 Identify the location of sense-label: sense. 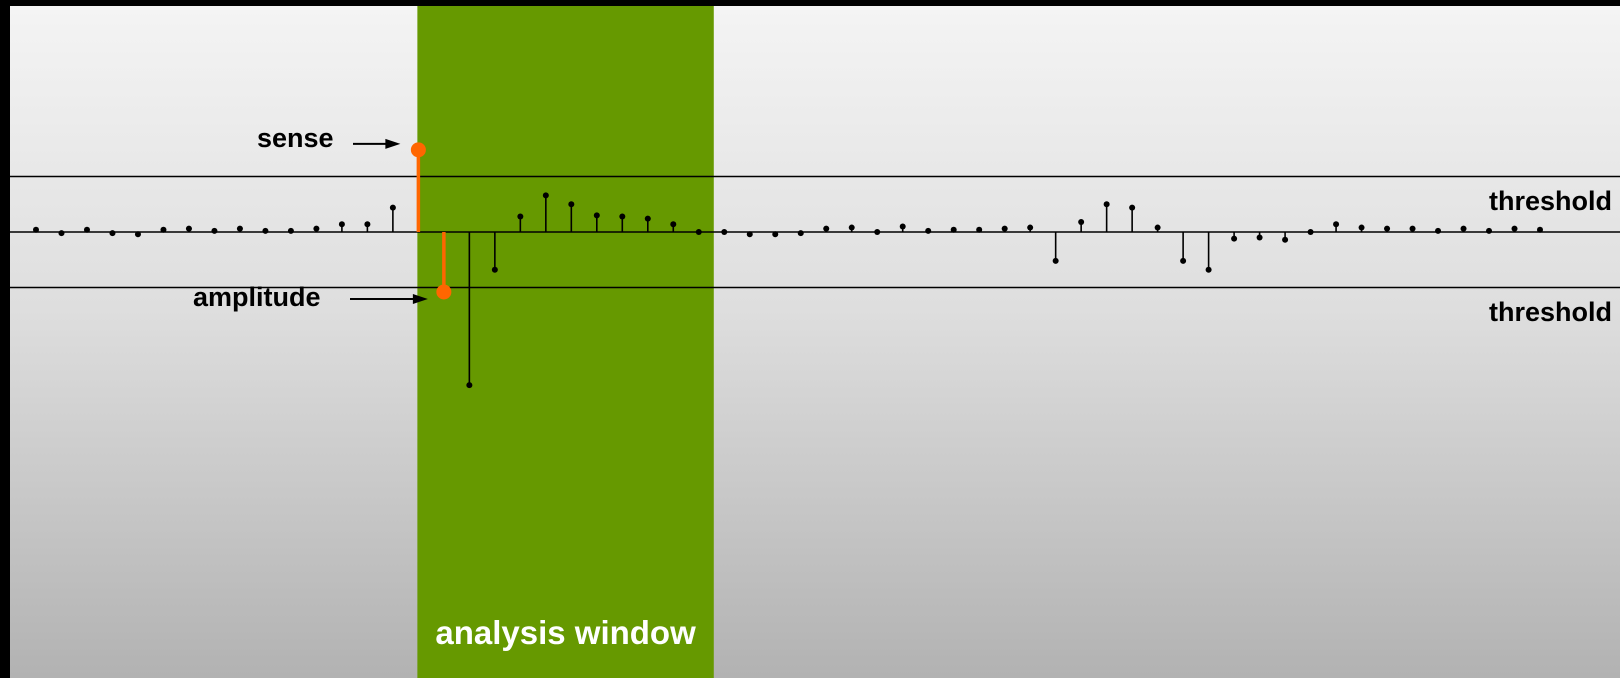
(295, 137).